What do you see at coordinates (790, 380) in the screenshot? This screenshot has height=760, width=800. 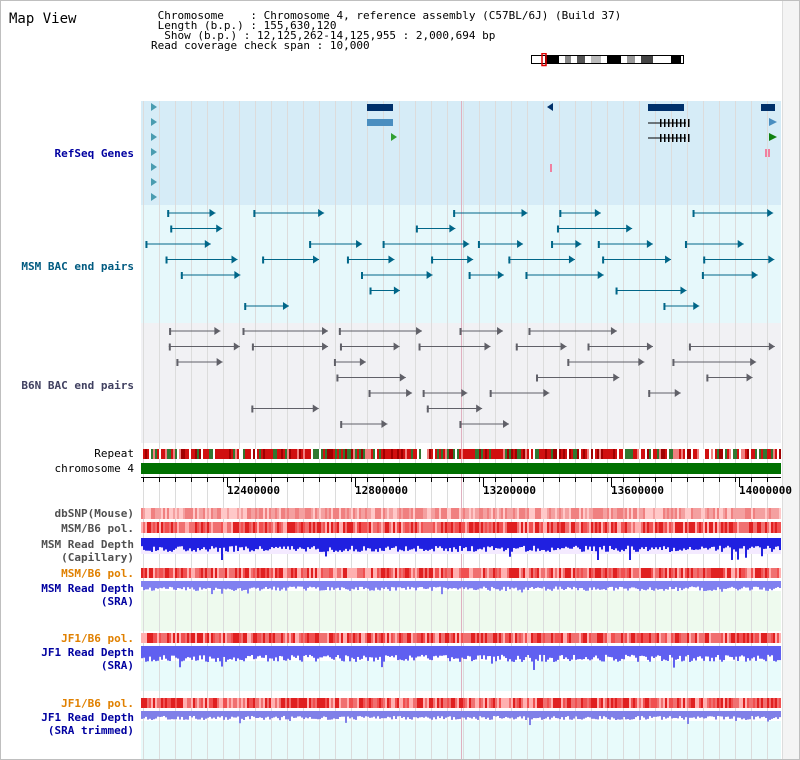 I see `vertical-scrollbar` at bounding box center [790, 380].